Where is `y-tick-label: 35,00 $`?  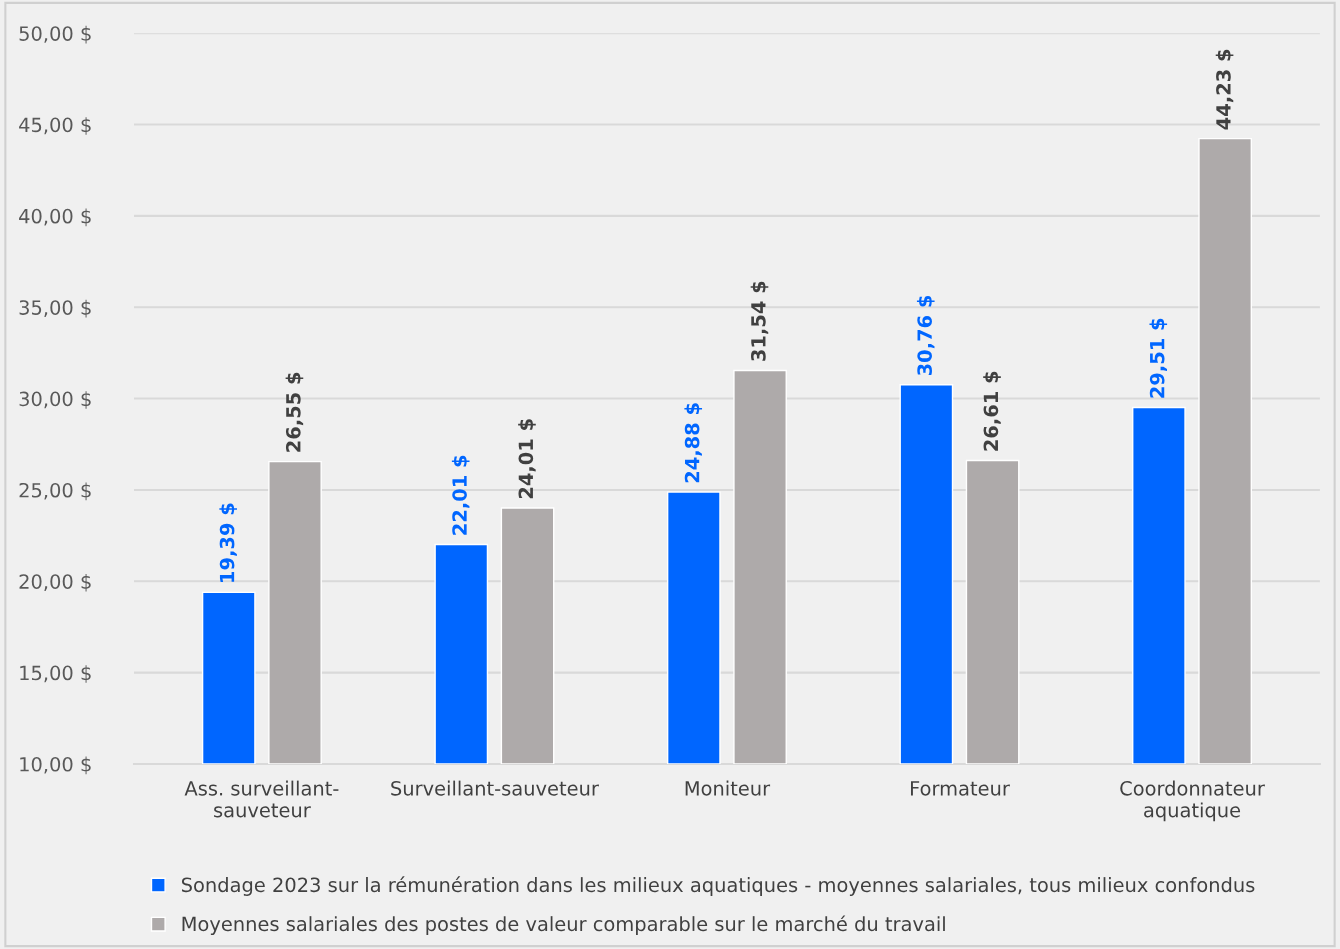
y-tick-label: 35,00 $ is located at coordinates (55, 308).